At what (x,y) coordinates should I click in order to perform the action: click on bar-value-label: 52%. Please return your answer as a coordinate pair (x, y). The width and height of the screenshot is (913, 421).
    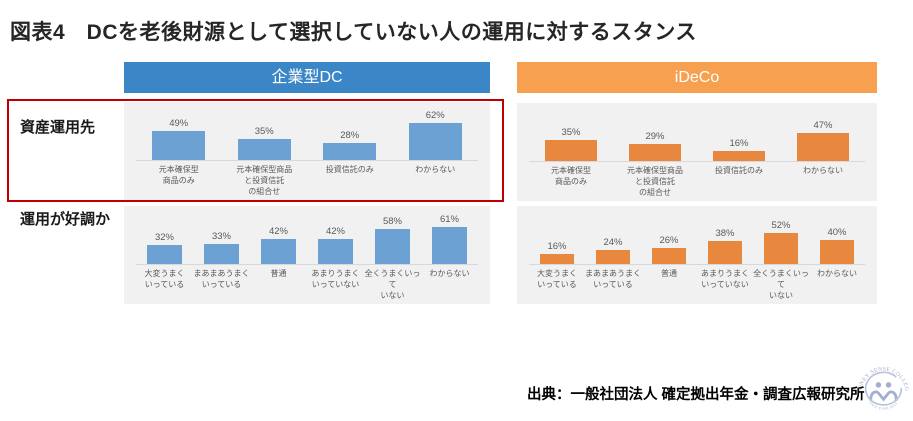
    Looking at the image, I should click on (781, 225).